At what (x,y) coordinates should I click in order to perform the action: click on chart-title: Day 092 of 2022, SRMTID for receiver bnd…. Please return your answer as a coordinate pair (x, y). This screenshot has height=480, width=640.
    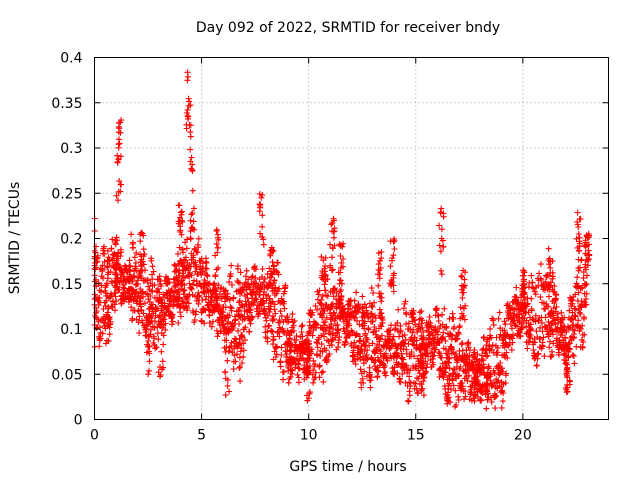
    Looking at the image, I should click on (348, 28).